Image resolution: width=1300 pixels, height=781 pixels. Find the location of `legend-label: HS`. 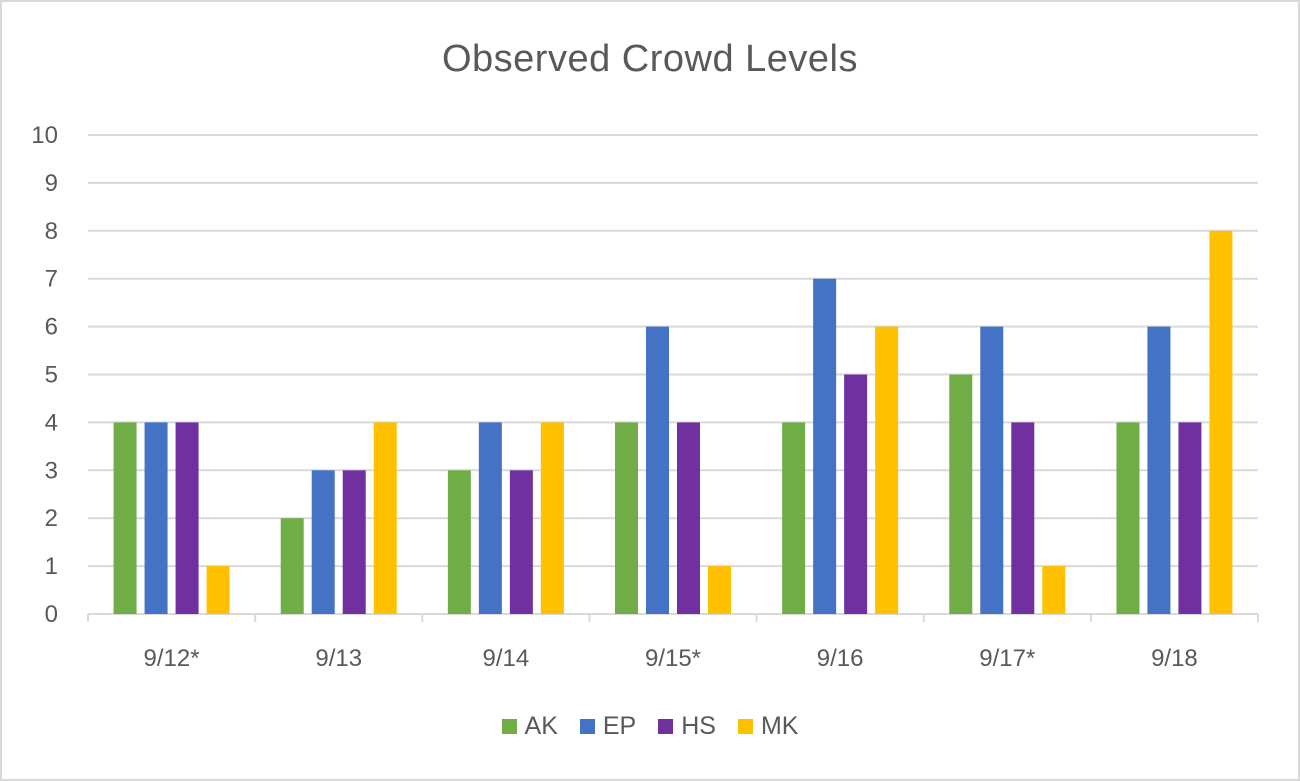

legend-label: HS is located at coordinates (698, 726).